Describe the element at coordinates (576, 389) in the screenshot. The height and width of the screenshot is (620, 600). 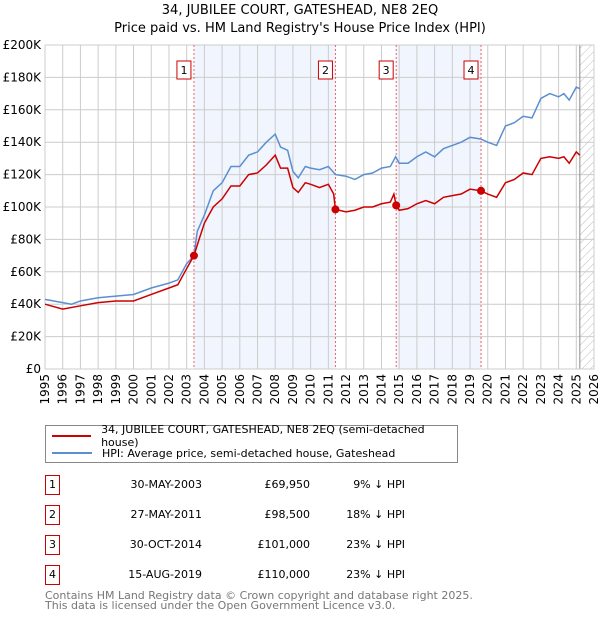
I see `x-tick-label: 2025` at that location.